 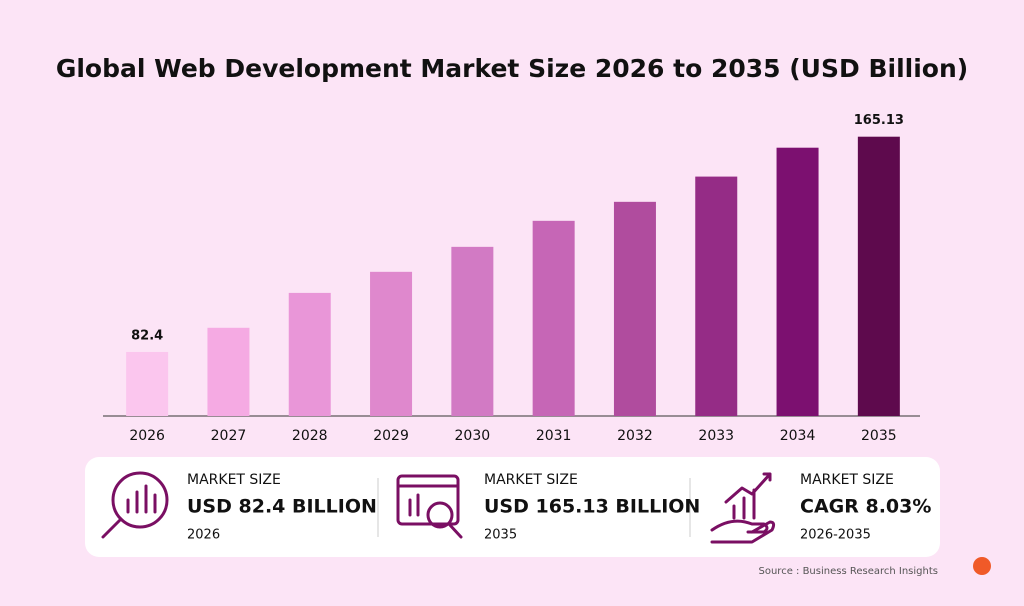 I want to click on x-tick-label: 2032, so click(x=635, y=436).